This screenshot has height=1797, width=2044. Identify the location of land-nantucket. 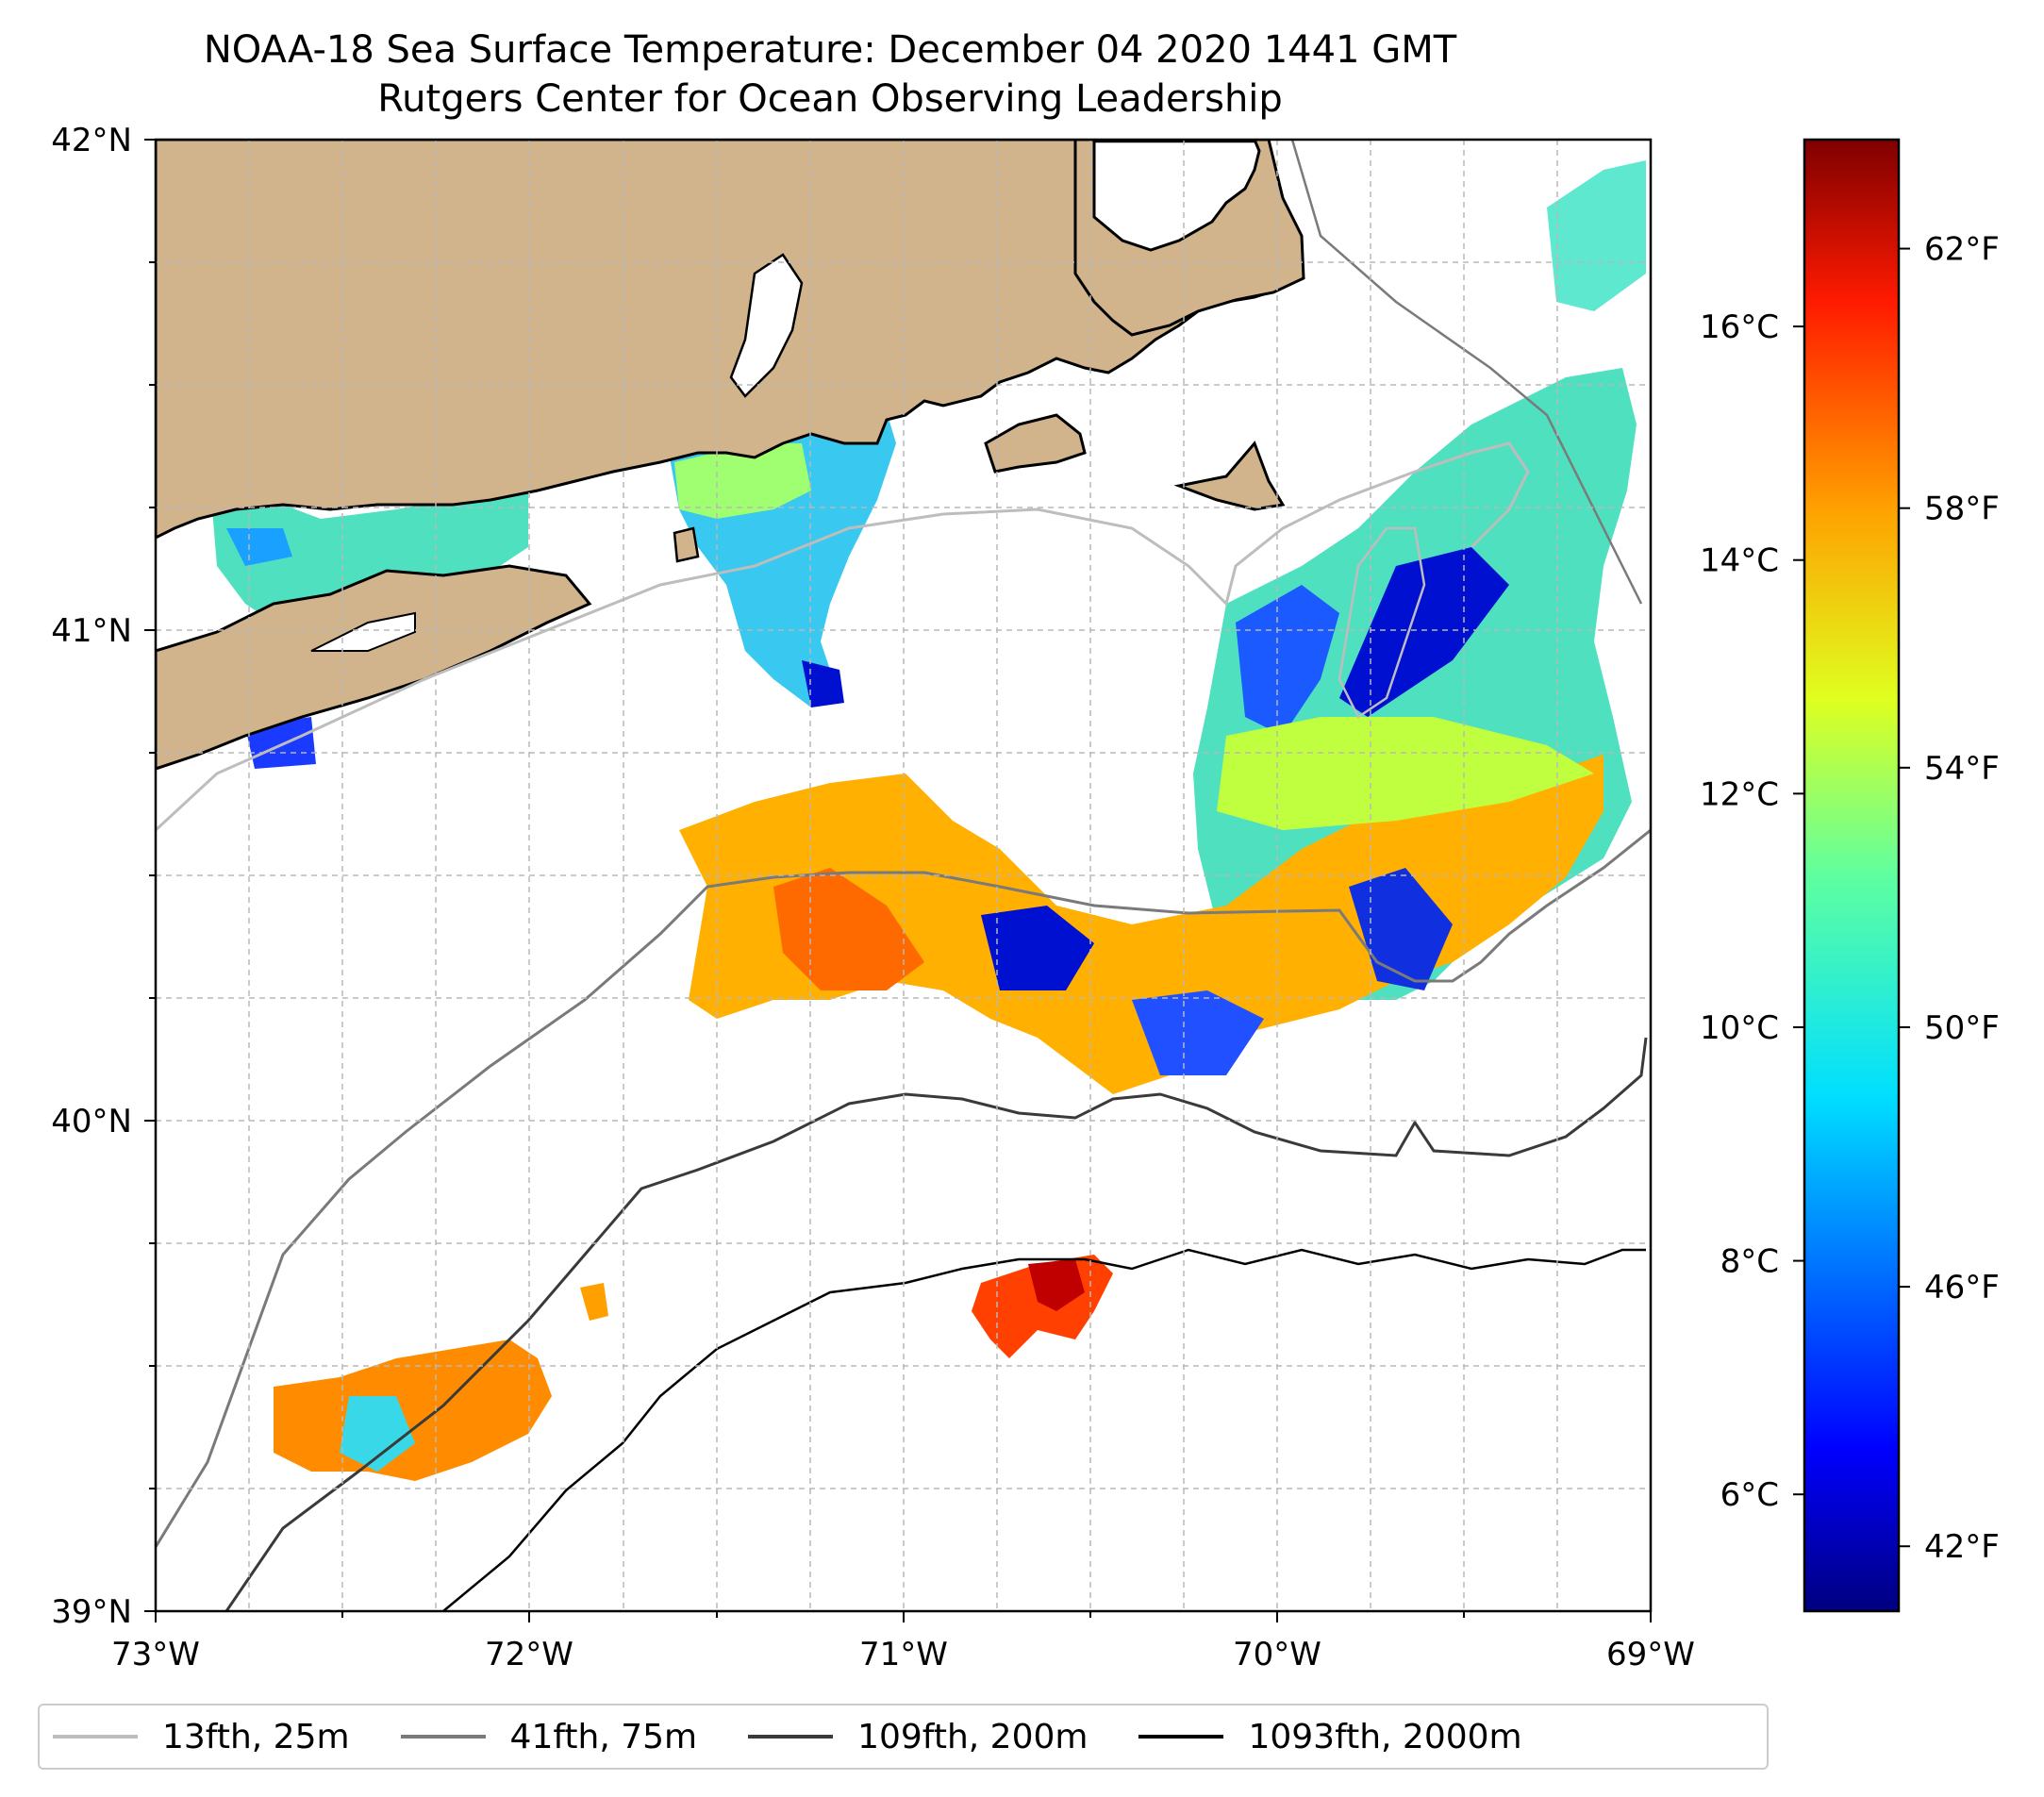
(1229, 476).